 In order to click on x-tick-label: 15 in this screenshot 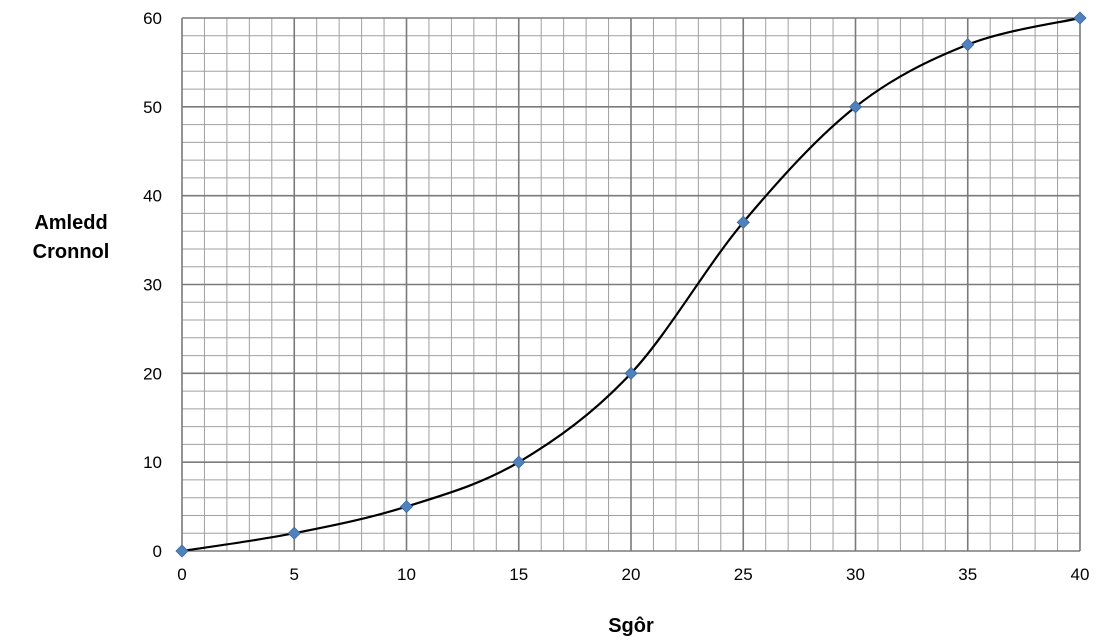, I will do `click(518, 574)`.